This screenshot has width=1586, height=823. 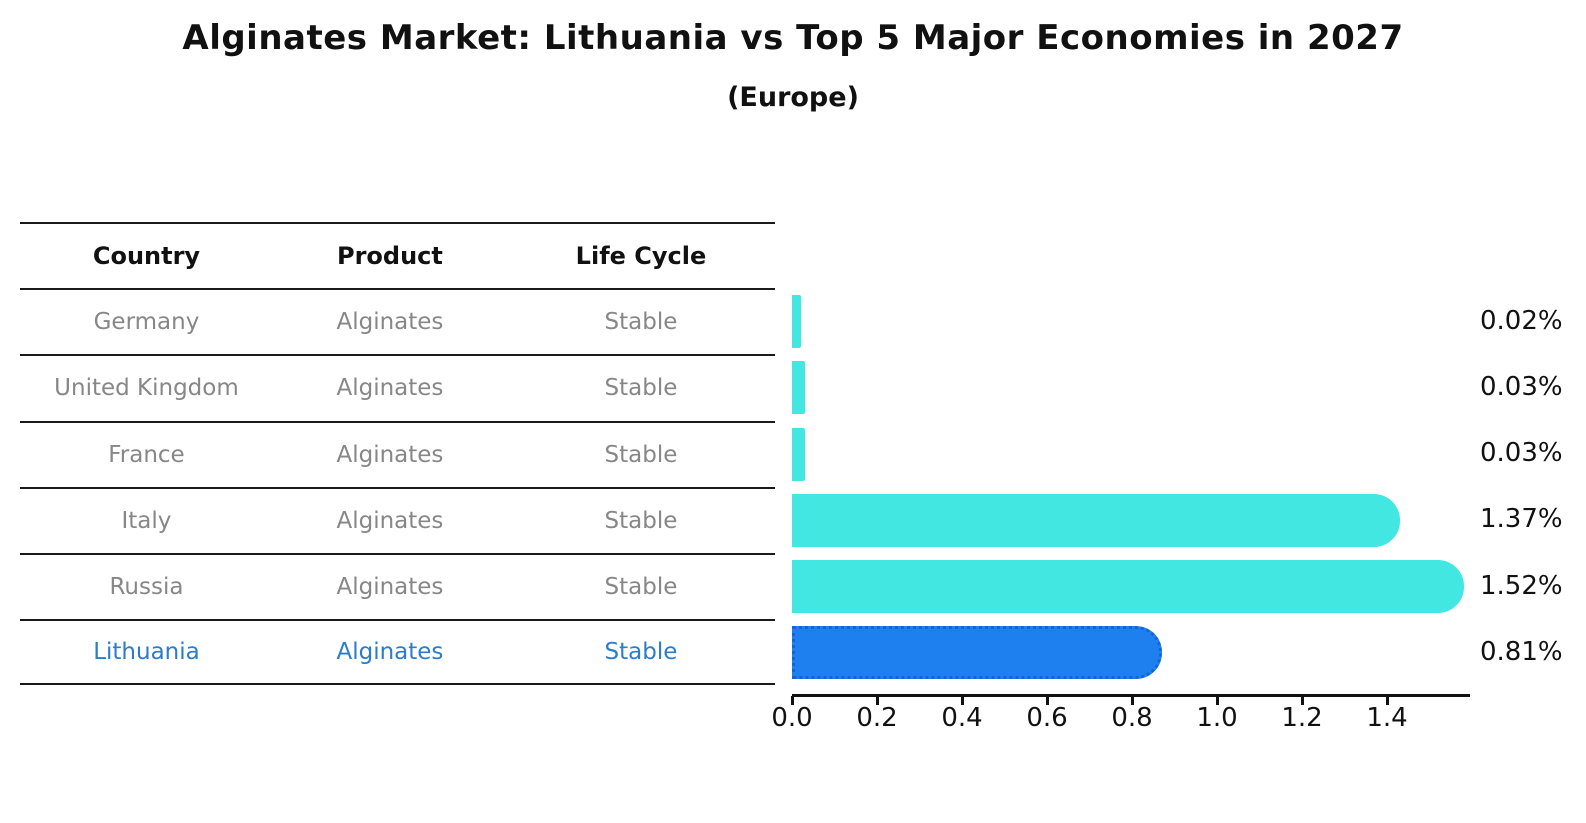 I want to click on bar-value-label: 1.52%, so click(x=1521, y=585).